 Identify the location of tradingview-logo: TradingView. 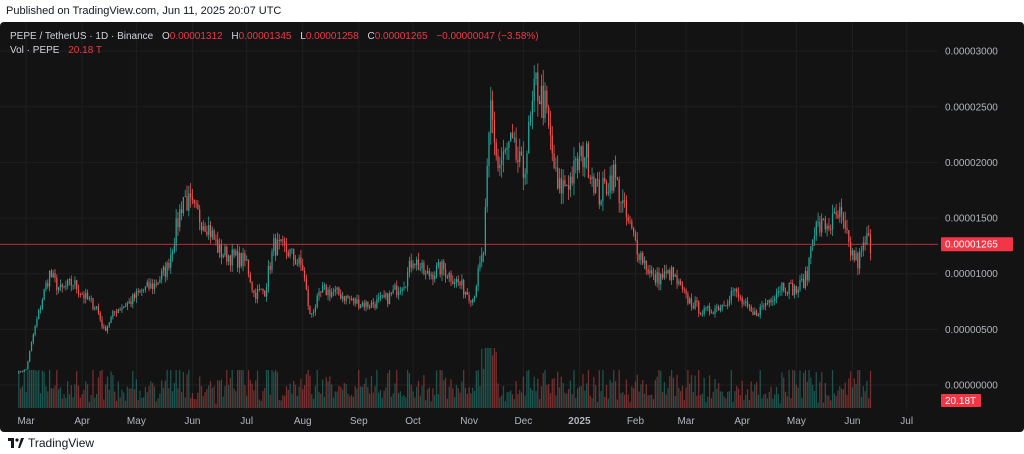
(51, 443).